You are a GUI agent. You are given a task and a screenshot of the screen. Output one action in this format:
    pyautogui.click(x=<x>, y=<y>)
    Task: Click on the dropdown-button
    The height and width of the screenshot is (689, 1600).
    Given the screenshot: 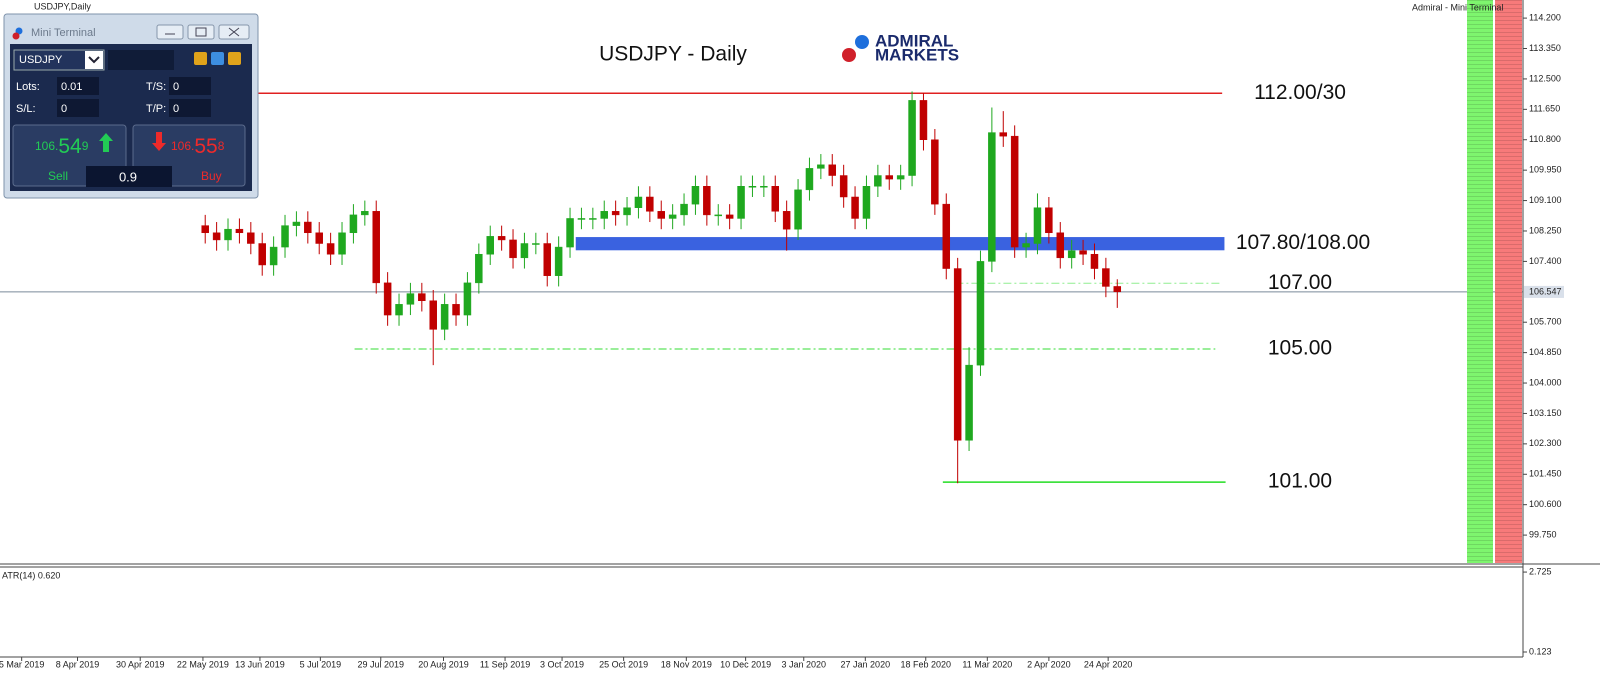 What is the action you would take?
    pyautogui.click(x=94, y=60)
    